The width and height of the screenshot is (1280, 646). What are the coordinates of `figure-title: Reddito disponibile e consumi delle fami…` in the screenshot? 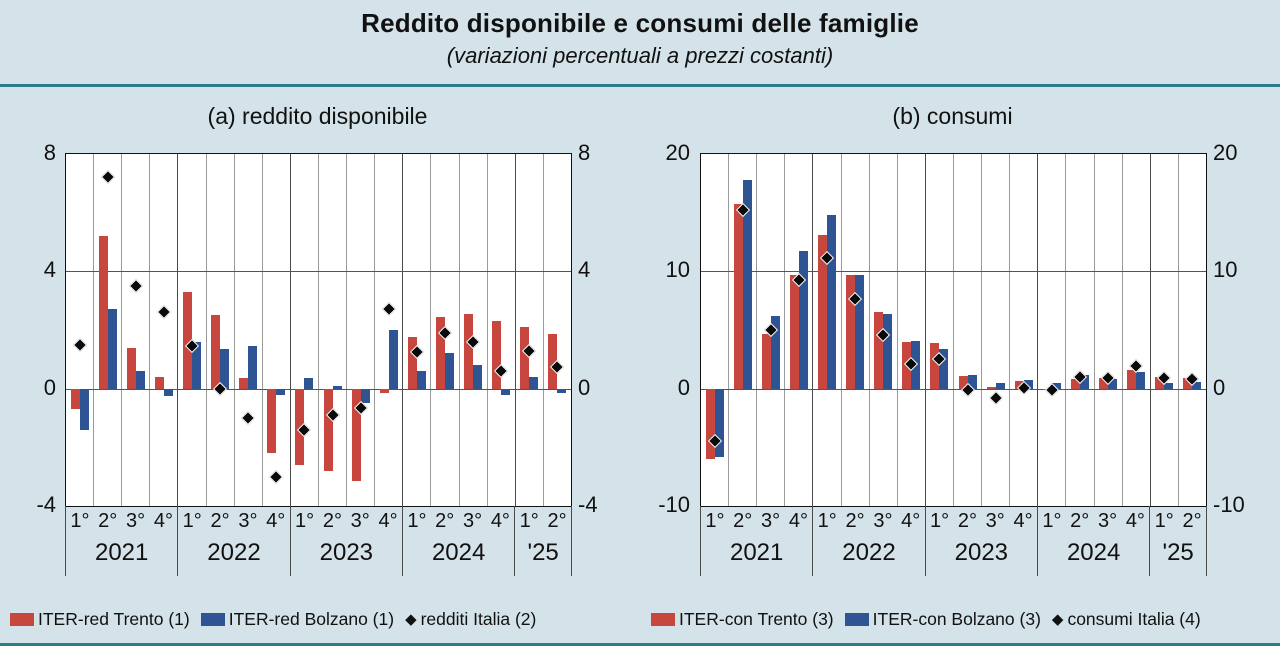 It's located at (640, 23).